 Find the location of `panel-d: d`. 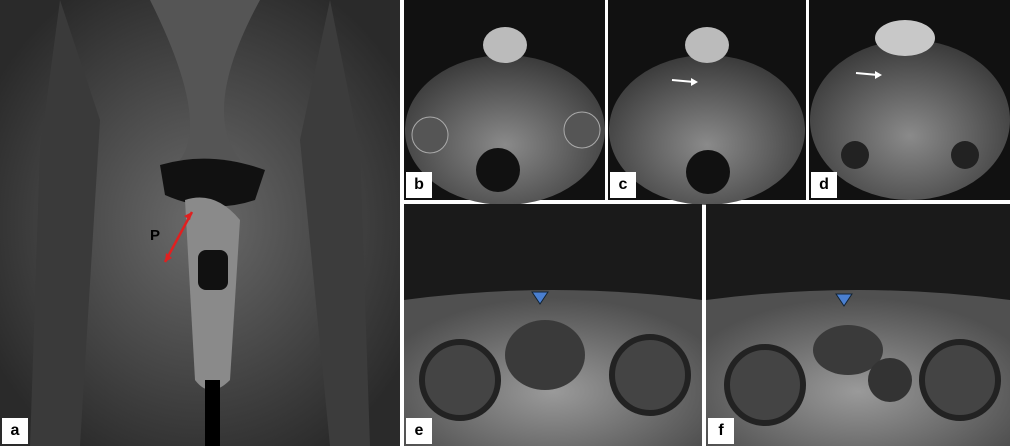

panel-d: d is located at coordinates (909, 100).